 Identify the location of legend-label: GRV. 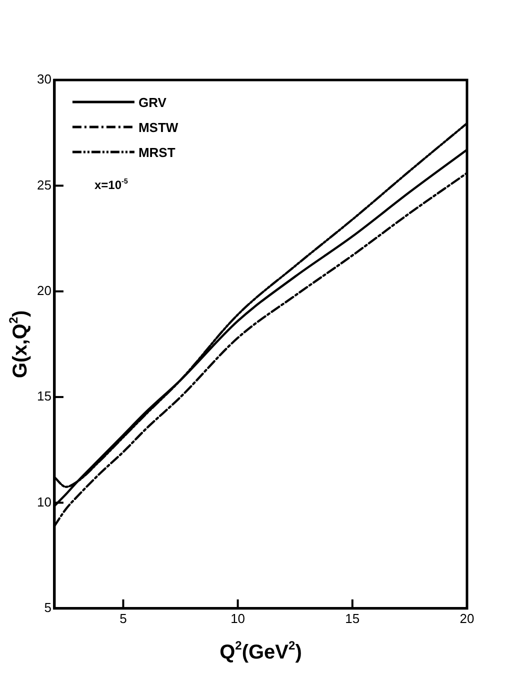
(152, 102).